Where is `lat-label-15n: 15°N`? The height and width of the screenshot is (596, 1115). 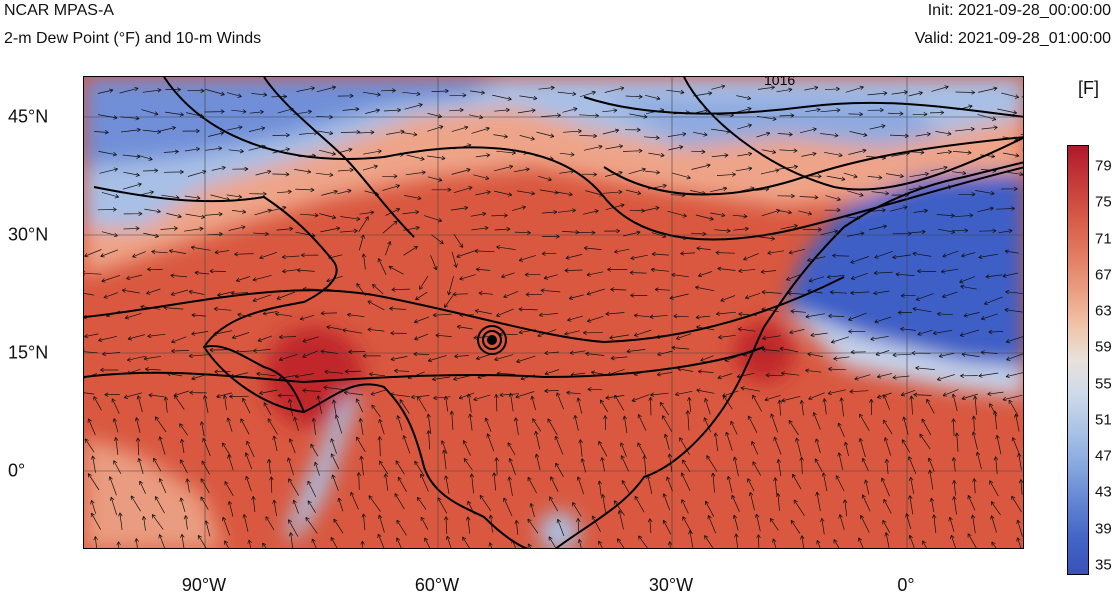 lat-label-15n: 15°N is located at coordinates (28, 352).